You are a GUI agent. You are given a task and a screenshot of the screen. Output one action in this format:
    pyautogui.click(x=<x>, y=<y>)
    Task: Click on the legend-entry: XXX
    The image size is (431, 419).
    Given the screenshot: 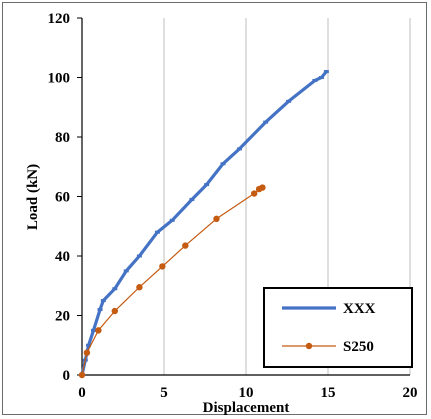 What is the action you would take?
    pyautogui.click(x=329, y=309)
    